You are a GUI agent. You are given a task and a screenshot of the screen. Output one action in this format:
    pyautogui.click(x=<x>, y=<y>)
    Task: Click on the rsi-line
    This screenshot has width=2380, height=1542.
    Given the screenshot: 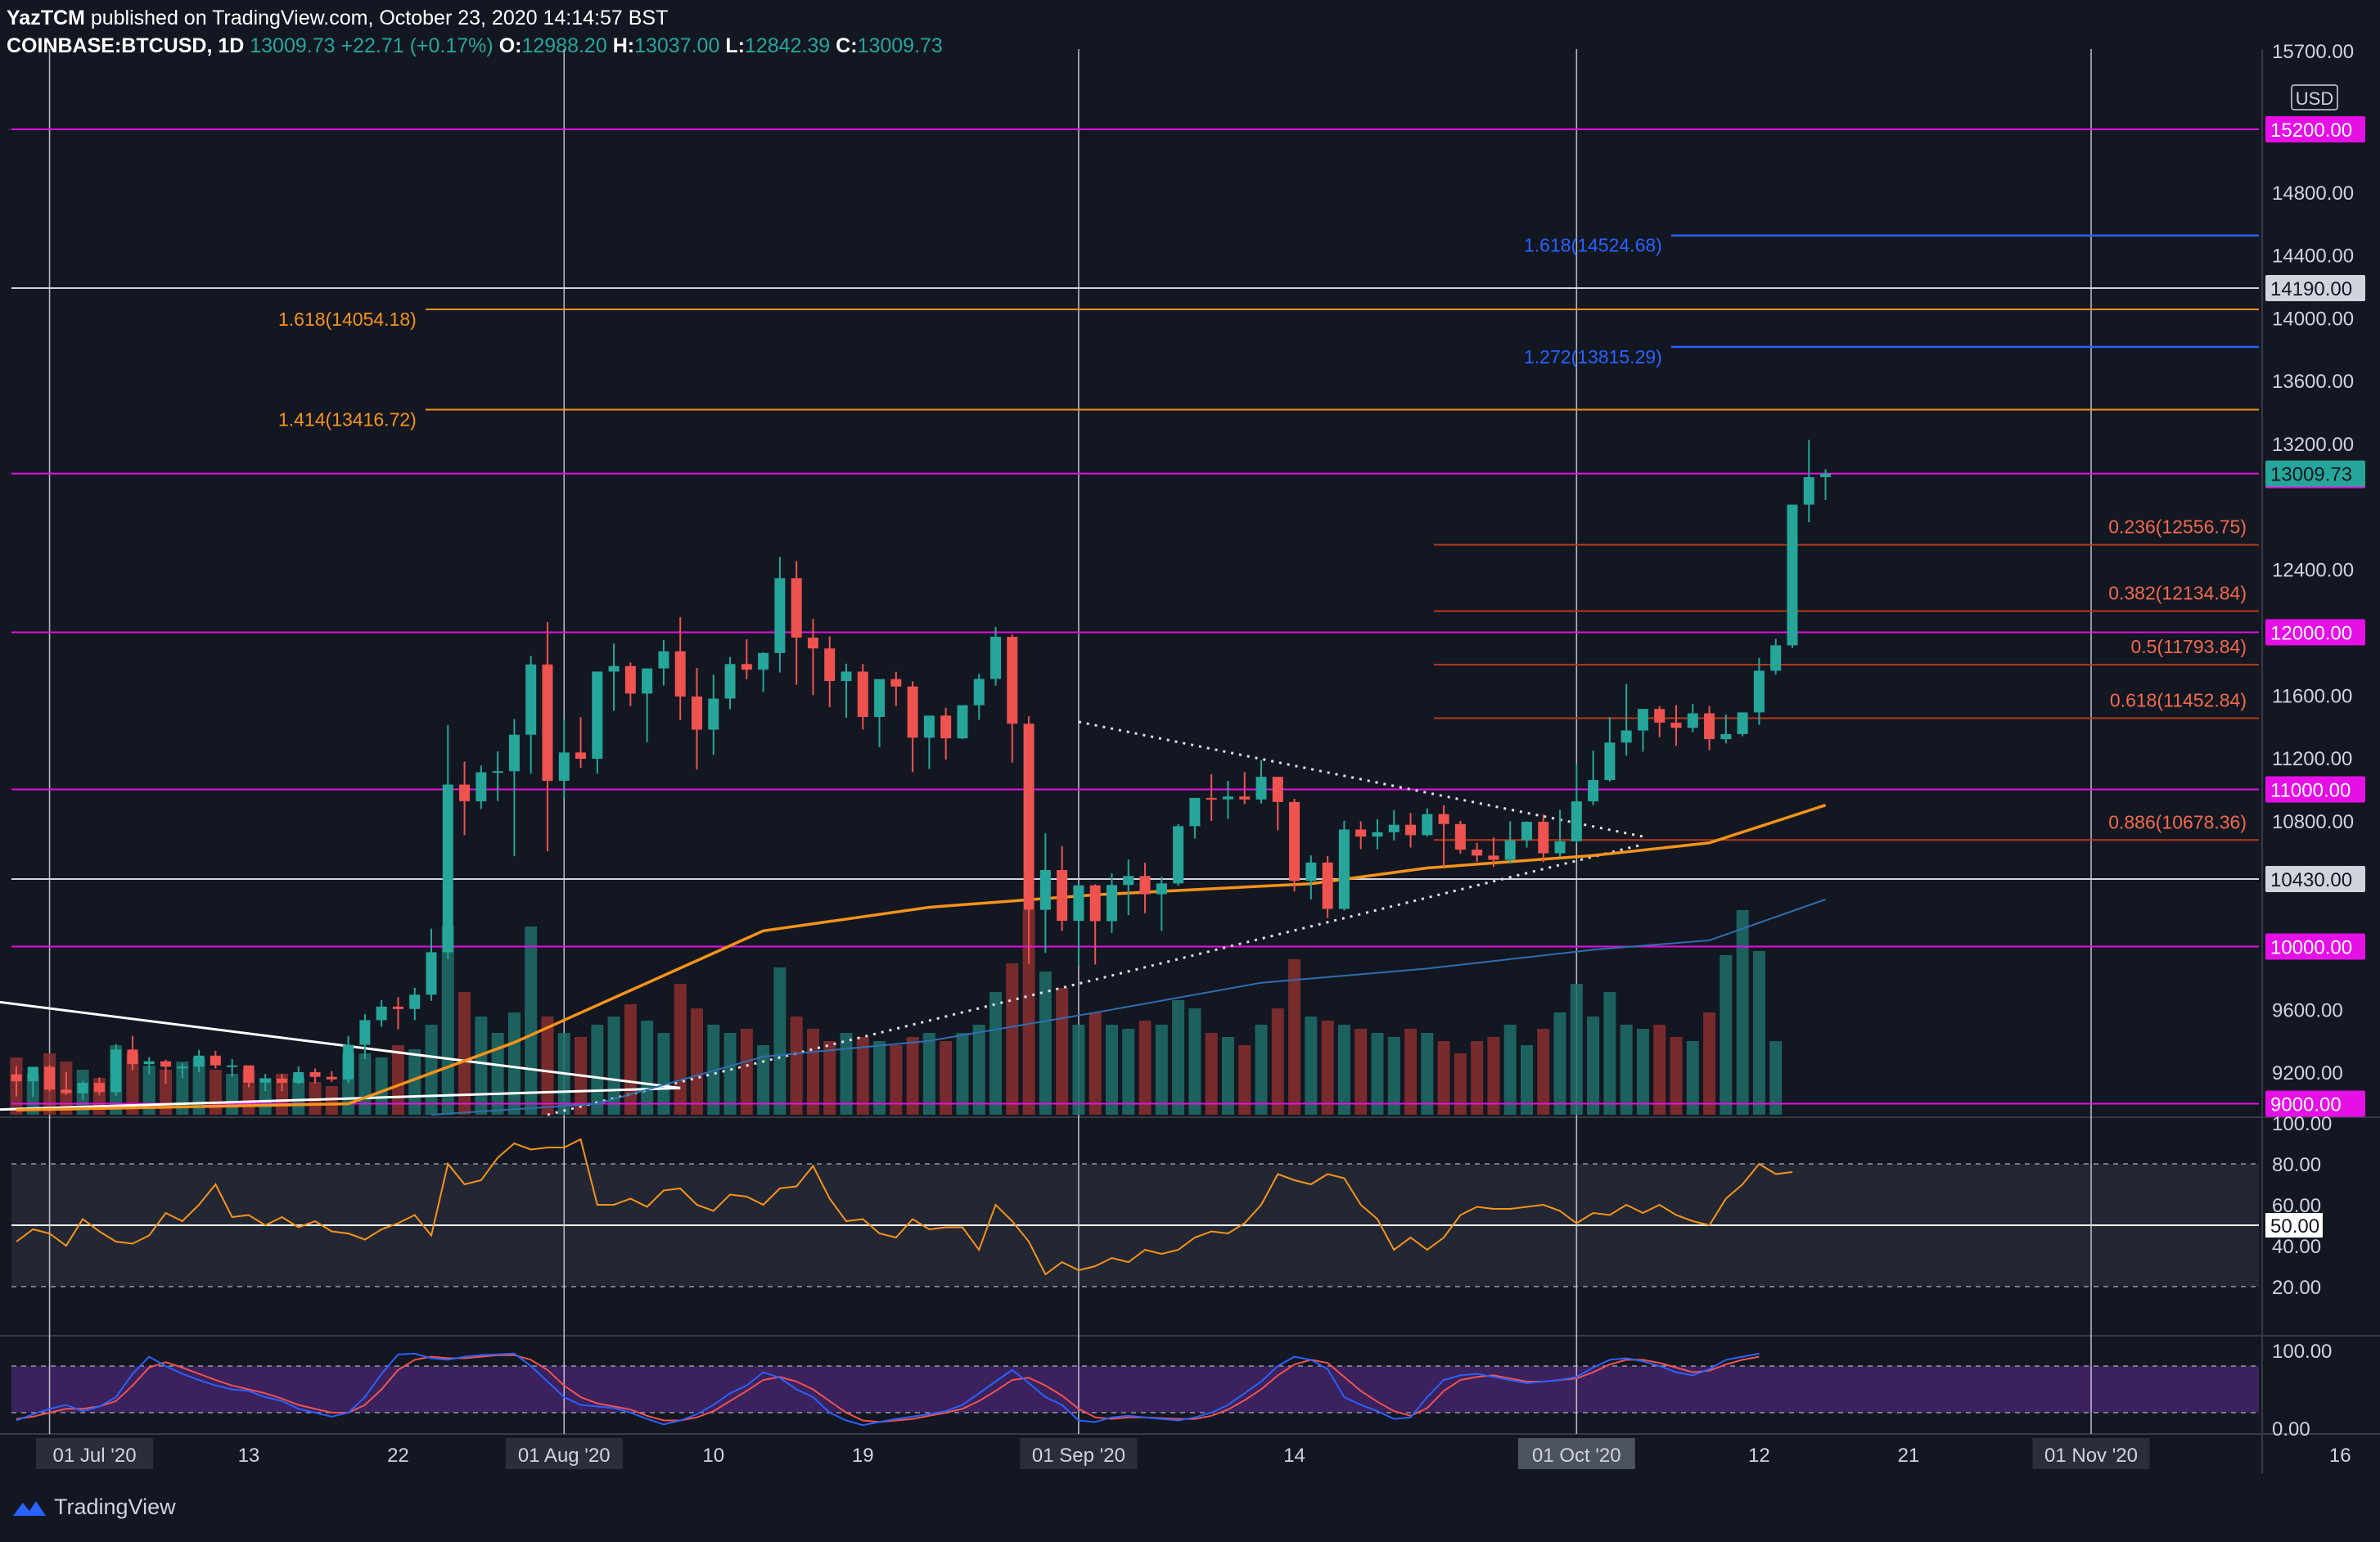 What is the action you would take?
    pyautogui.click(x=904, y=1207)
    